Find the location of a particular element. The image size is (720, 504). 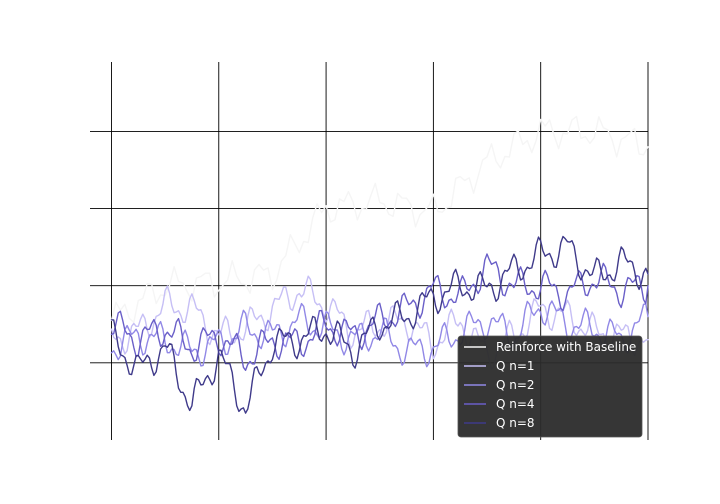

legend-label-0: Reinforce with Baseline is located at coordinates (566, 347).